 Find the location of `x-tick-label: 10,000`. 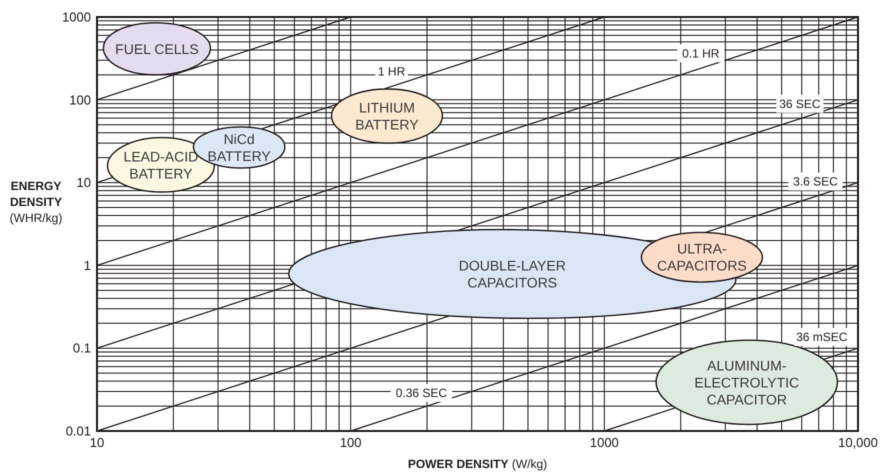

x-tick-label: 10,000 is located at coordinates (858, 442).